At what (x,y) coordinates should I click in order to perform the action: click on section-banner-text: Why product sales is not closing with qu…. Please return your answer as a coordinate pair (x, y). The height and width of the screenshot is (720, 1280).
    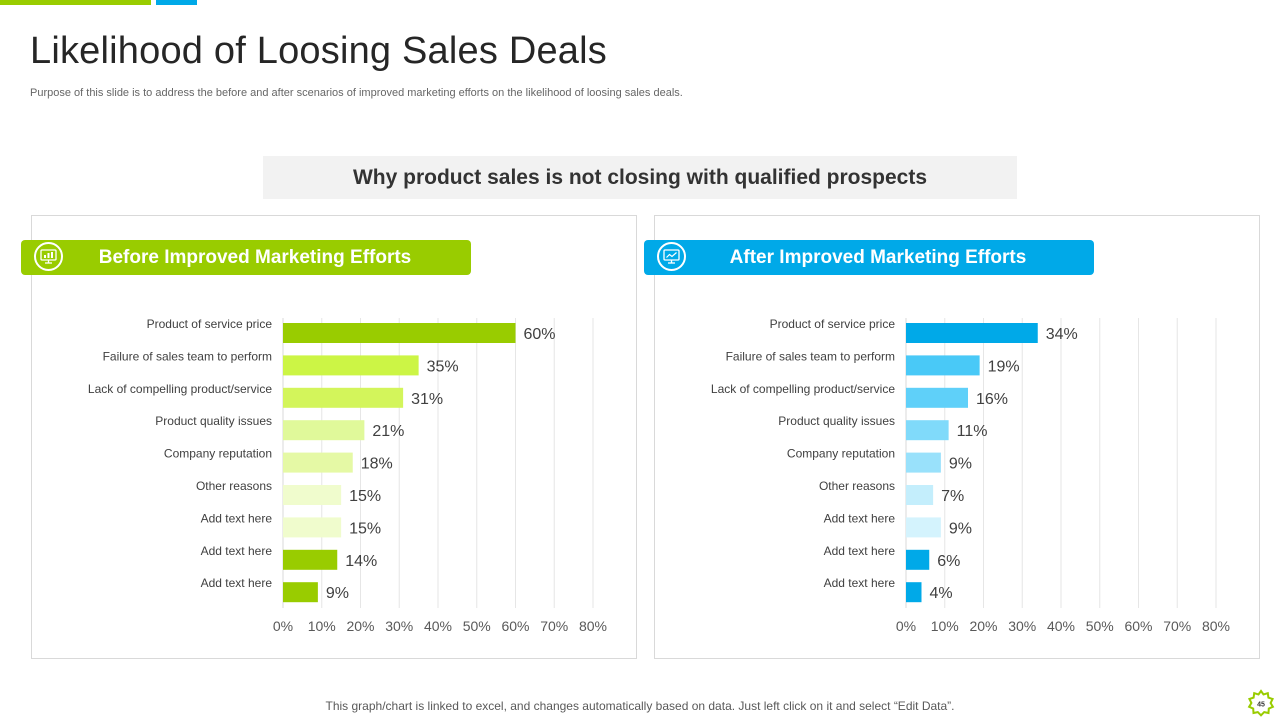
    Looking at the image, I should click on (640, 177).